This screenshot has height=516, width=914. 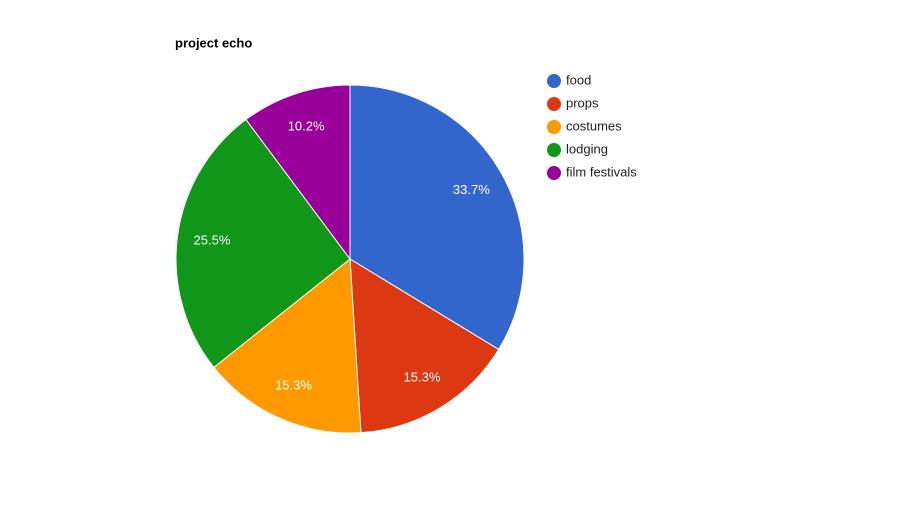 I want to click on slice-label: 10.2%, so click(x=306, y=125).